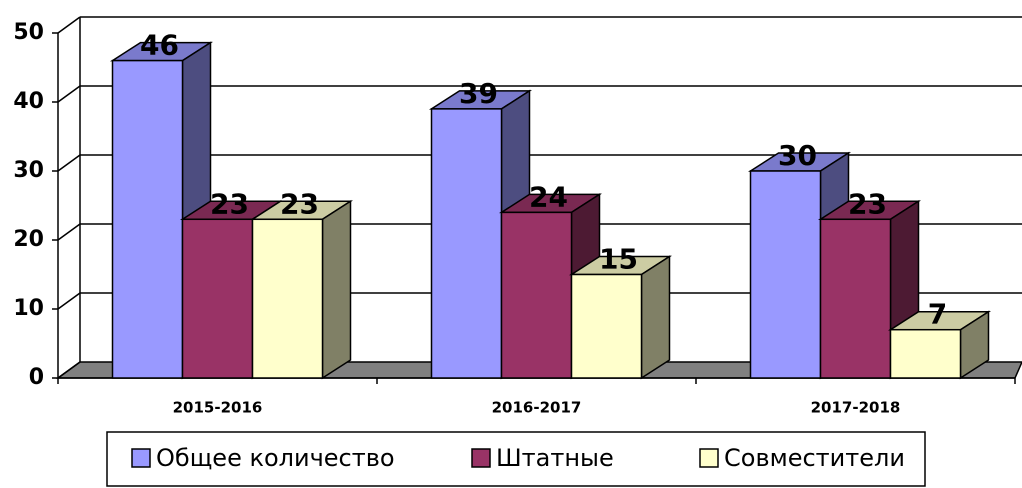 The height and width of the screenshot is (488, 1022). What do you see at coordinates (814, 458) in the screenshot?
I see `legend-label: Совместители` at bounding box center [814, 458].